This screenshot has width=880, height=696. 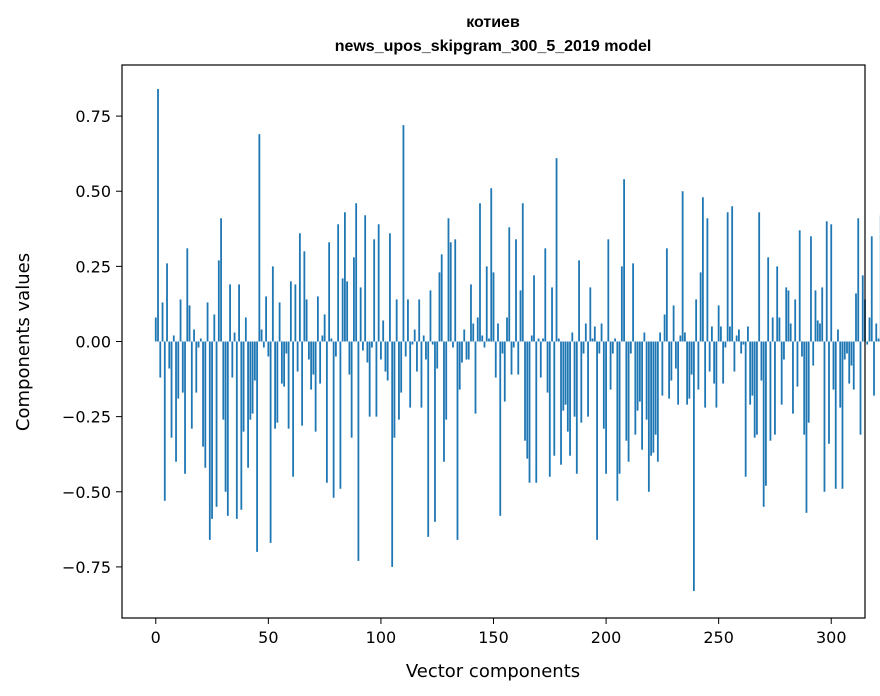 What do you see at coordinates (493, 637) in the screenshot?
I see `x-tick-label: 150` at bounding box center [493, 637].